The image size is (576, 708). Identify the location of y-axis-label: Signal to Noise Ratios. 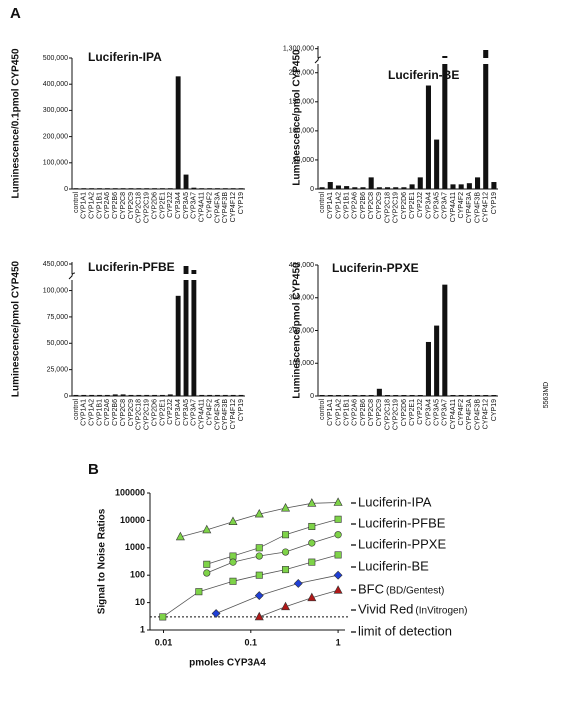
(102, 561).